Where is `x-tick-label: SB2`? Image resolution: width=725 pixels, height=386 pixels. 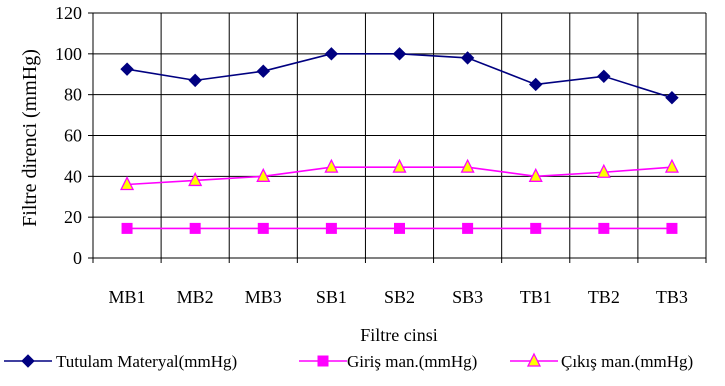 x-tick-label: SB2 is located at coordinates (399, 297).